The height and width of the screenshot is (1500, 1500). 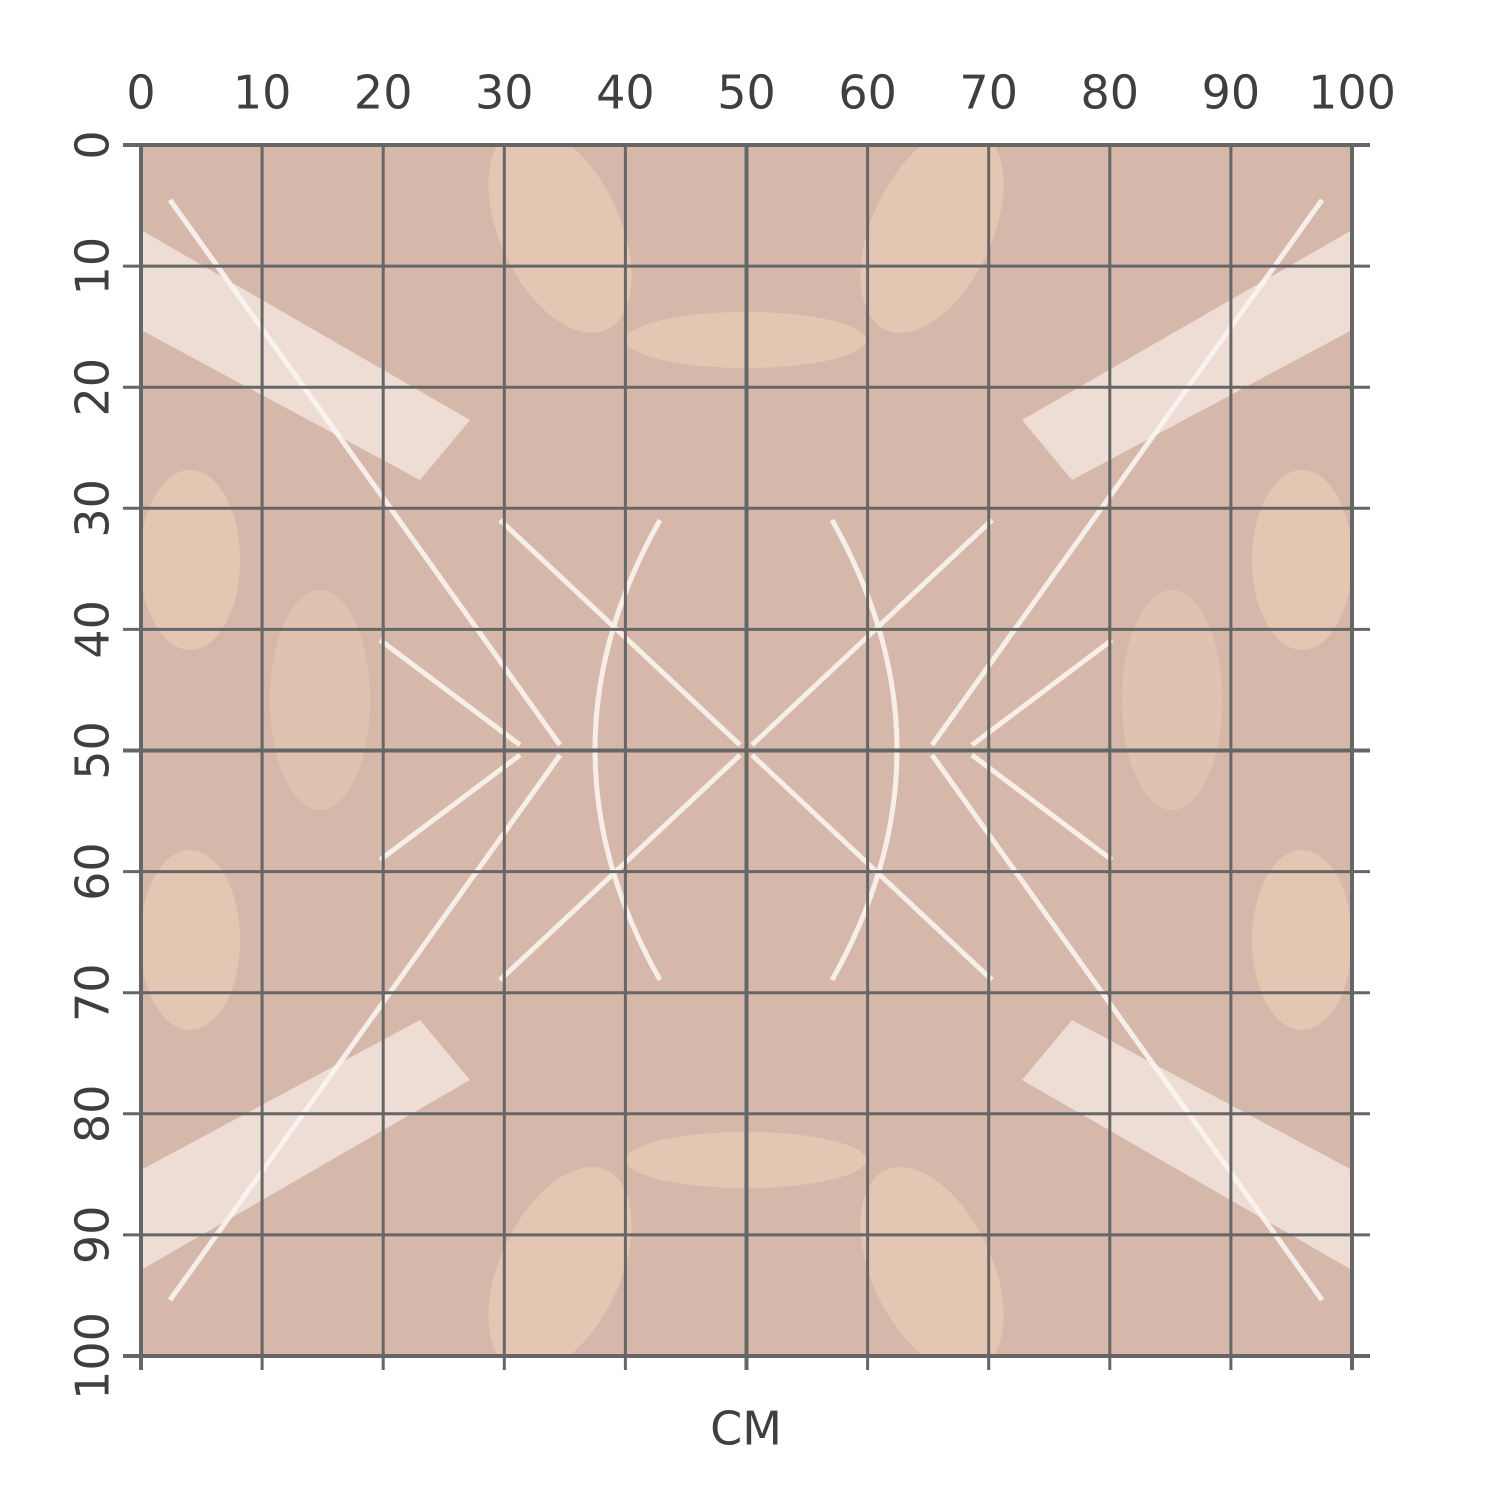 I want to click on x-tick-label: 0, so click(x=140, y=93).